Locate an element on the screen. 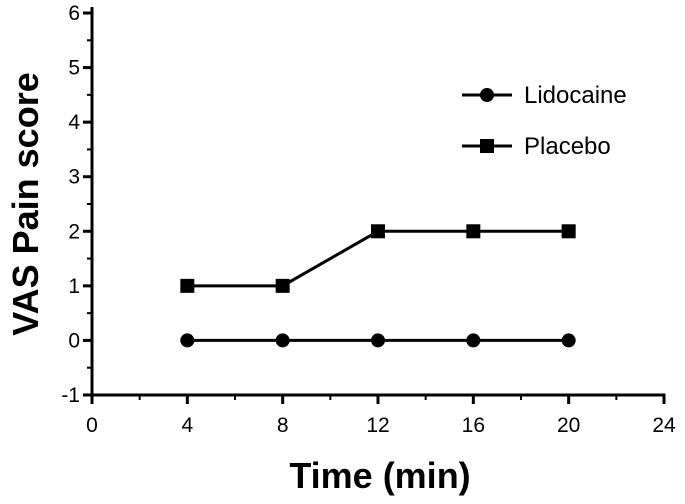 The width and height of the screenshot is (685, 504). x-tick-label: 4 is located at coordinates (187, 425).